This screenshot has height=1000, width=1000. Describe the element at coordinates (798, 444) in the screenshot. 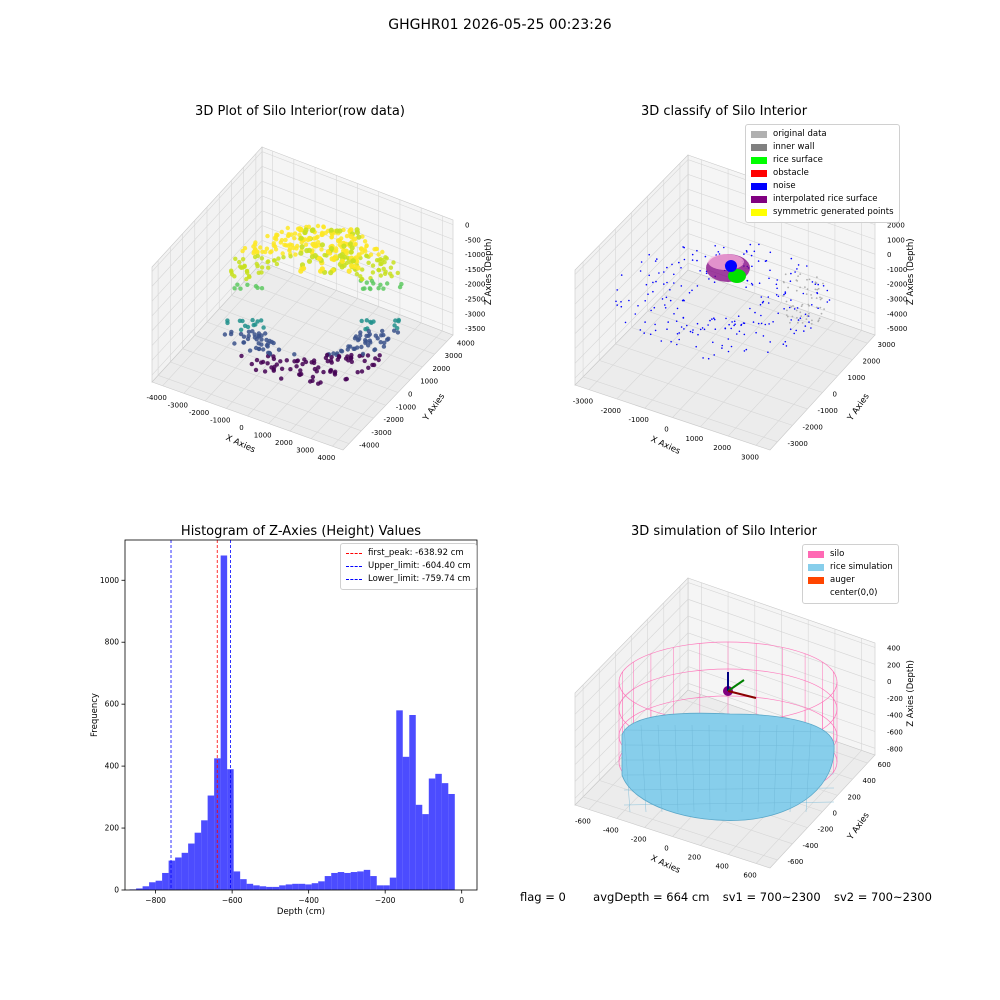

I see `y-tick-label: -3000` at that location.